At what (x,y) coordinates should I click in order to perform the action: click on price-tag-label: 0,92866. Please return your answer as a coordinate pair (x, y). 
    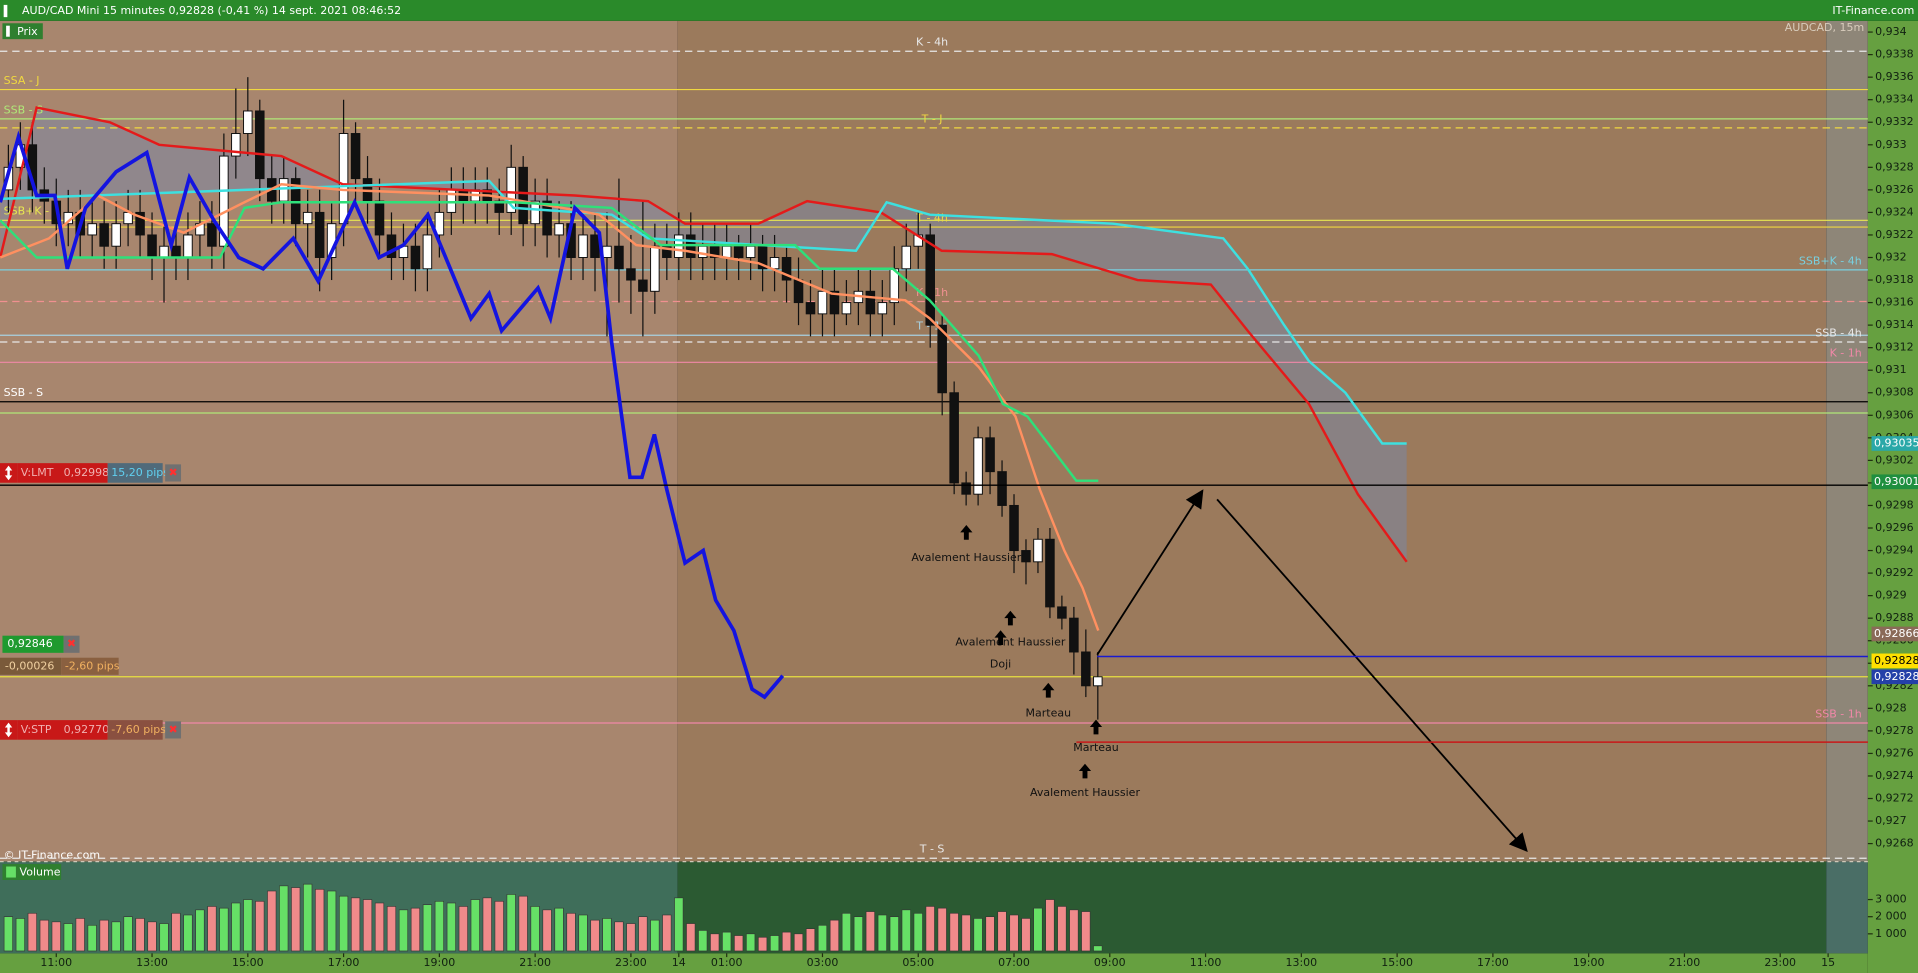
    Looking at the image, I should click on (1896, 633).